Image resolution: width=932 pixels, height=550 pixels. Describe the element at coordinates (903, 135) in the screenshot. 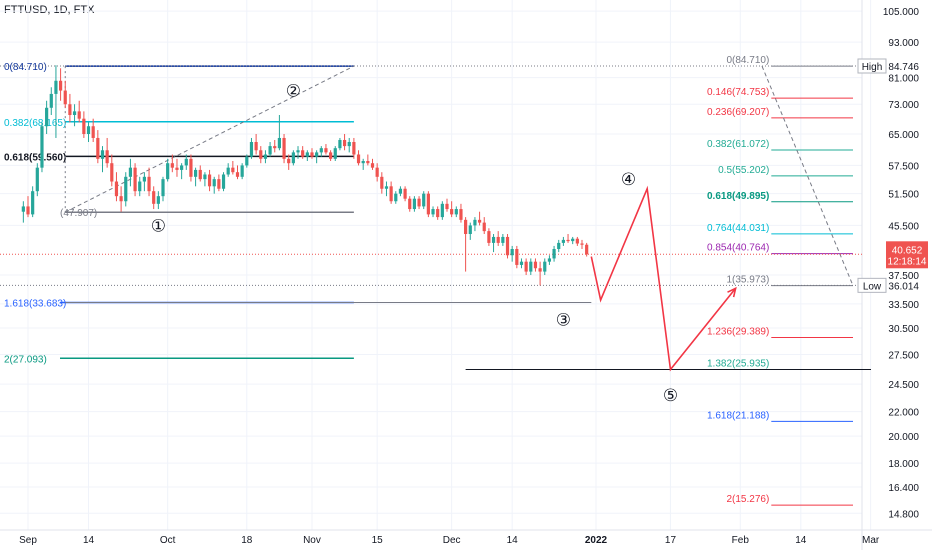

I see `price-axis-label: 65.000` at that location.